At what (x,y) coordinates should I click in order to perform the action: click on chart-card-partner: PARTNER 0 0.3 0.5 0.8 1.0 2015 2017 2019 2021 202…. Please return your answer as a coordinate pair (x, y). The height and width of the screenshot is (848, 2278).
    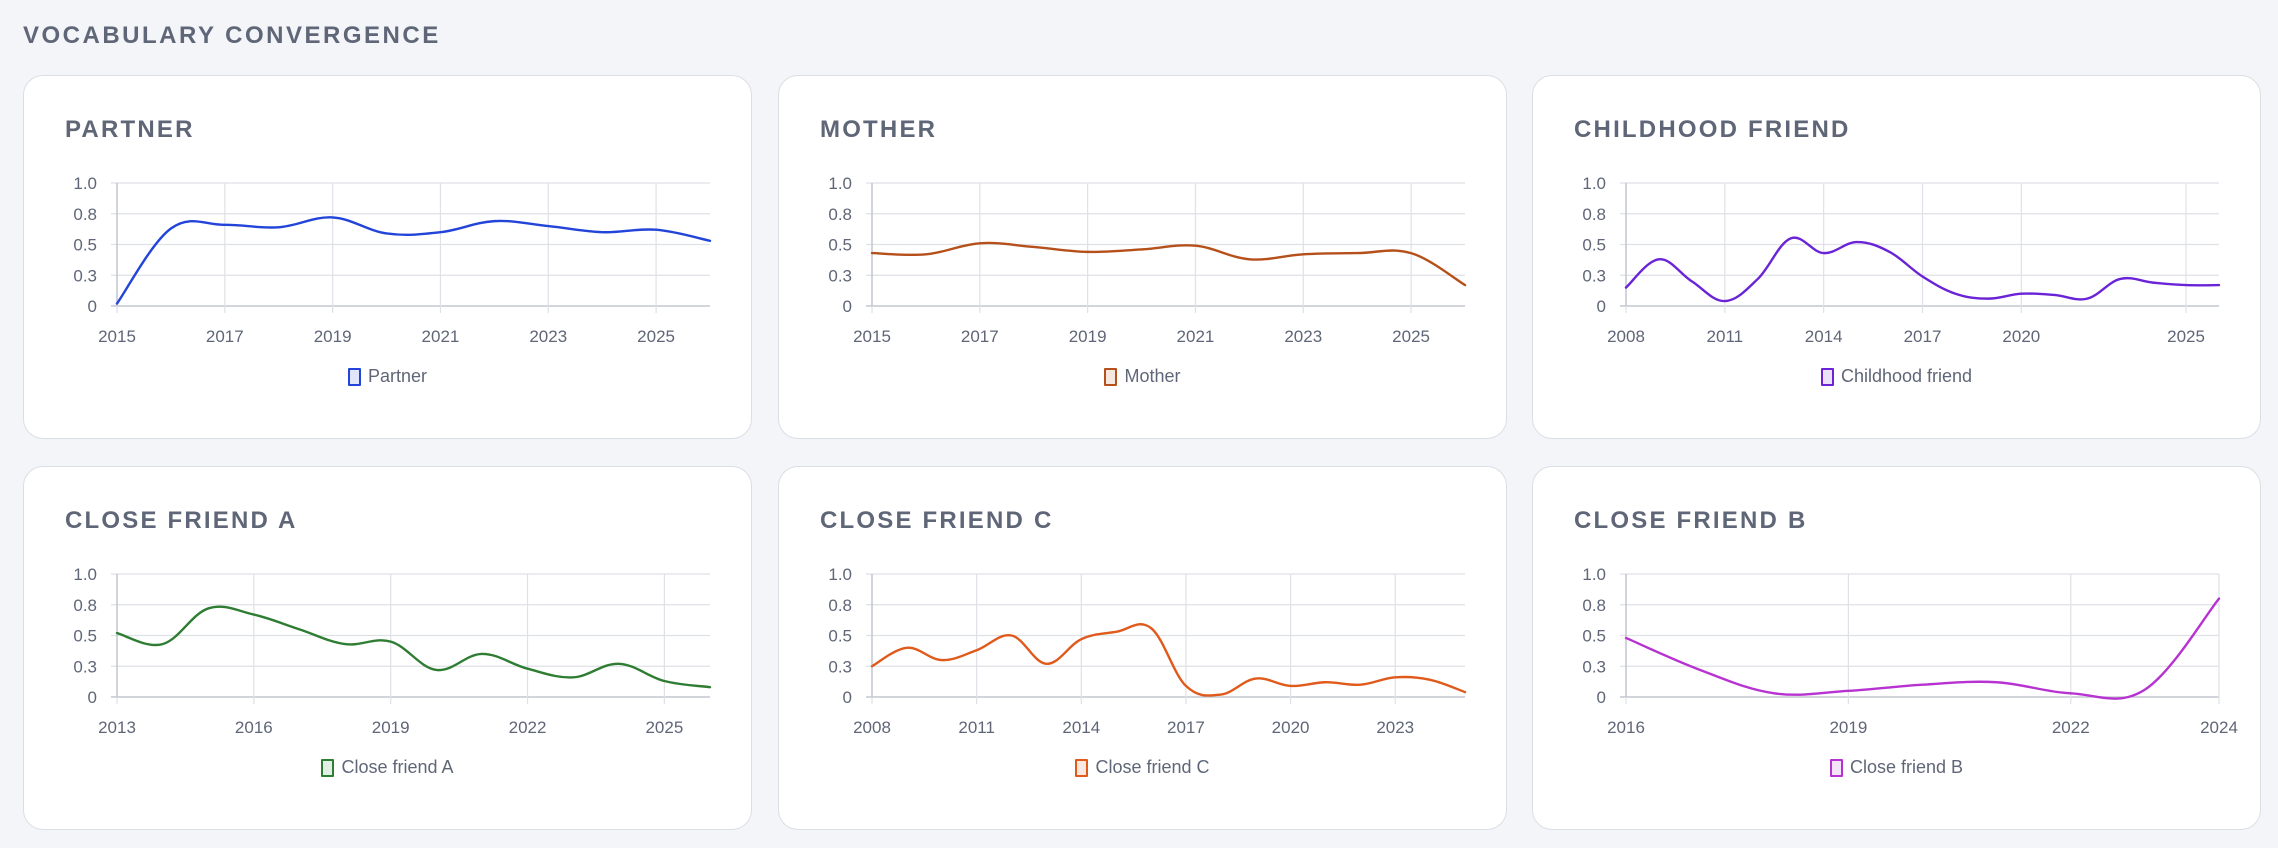
    Looking at the image, I should click on (387, 257).